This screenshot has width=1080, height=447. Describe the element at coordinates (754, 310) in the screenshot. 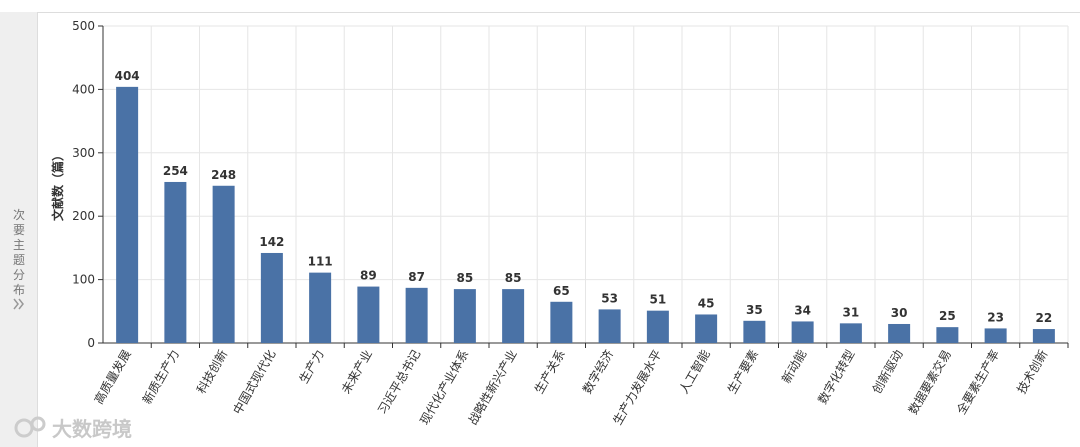

I see `value-label: 35` at that location.